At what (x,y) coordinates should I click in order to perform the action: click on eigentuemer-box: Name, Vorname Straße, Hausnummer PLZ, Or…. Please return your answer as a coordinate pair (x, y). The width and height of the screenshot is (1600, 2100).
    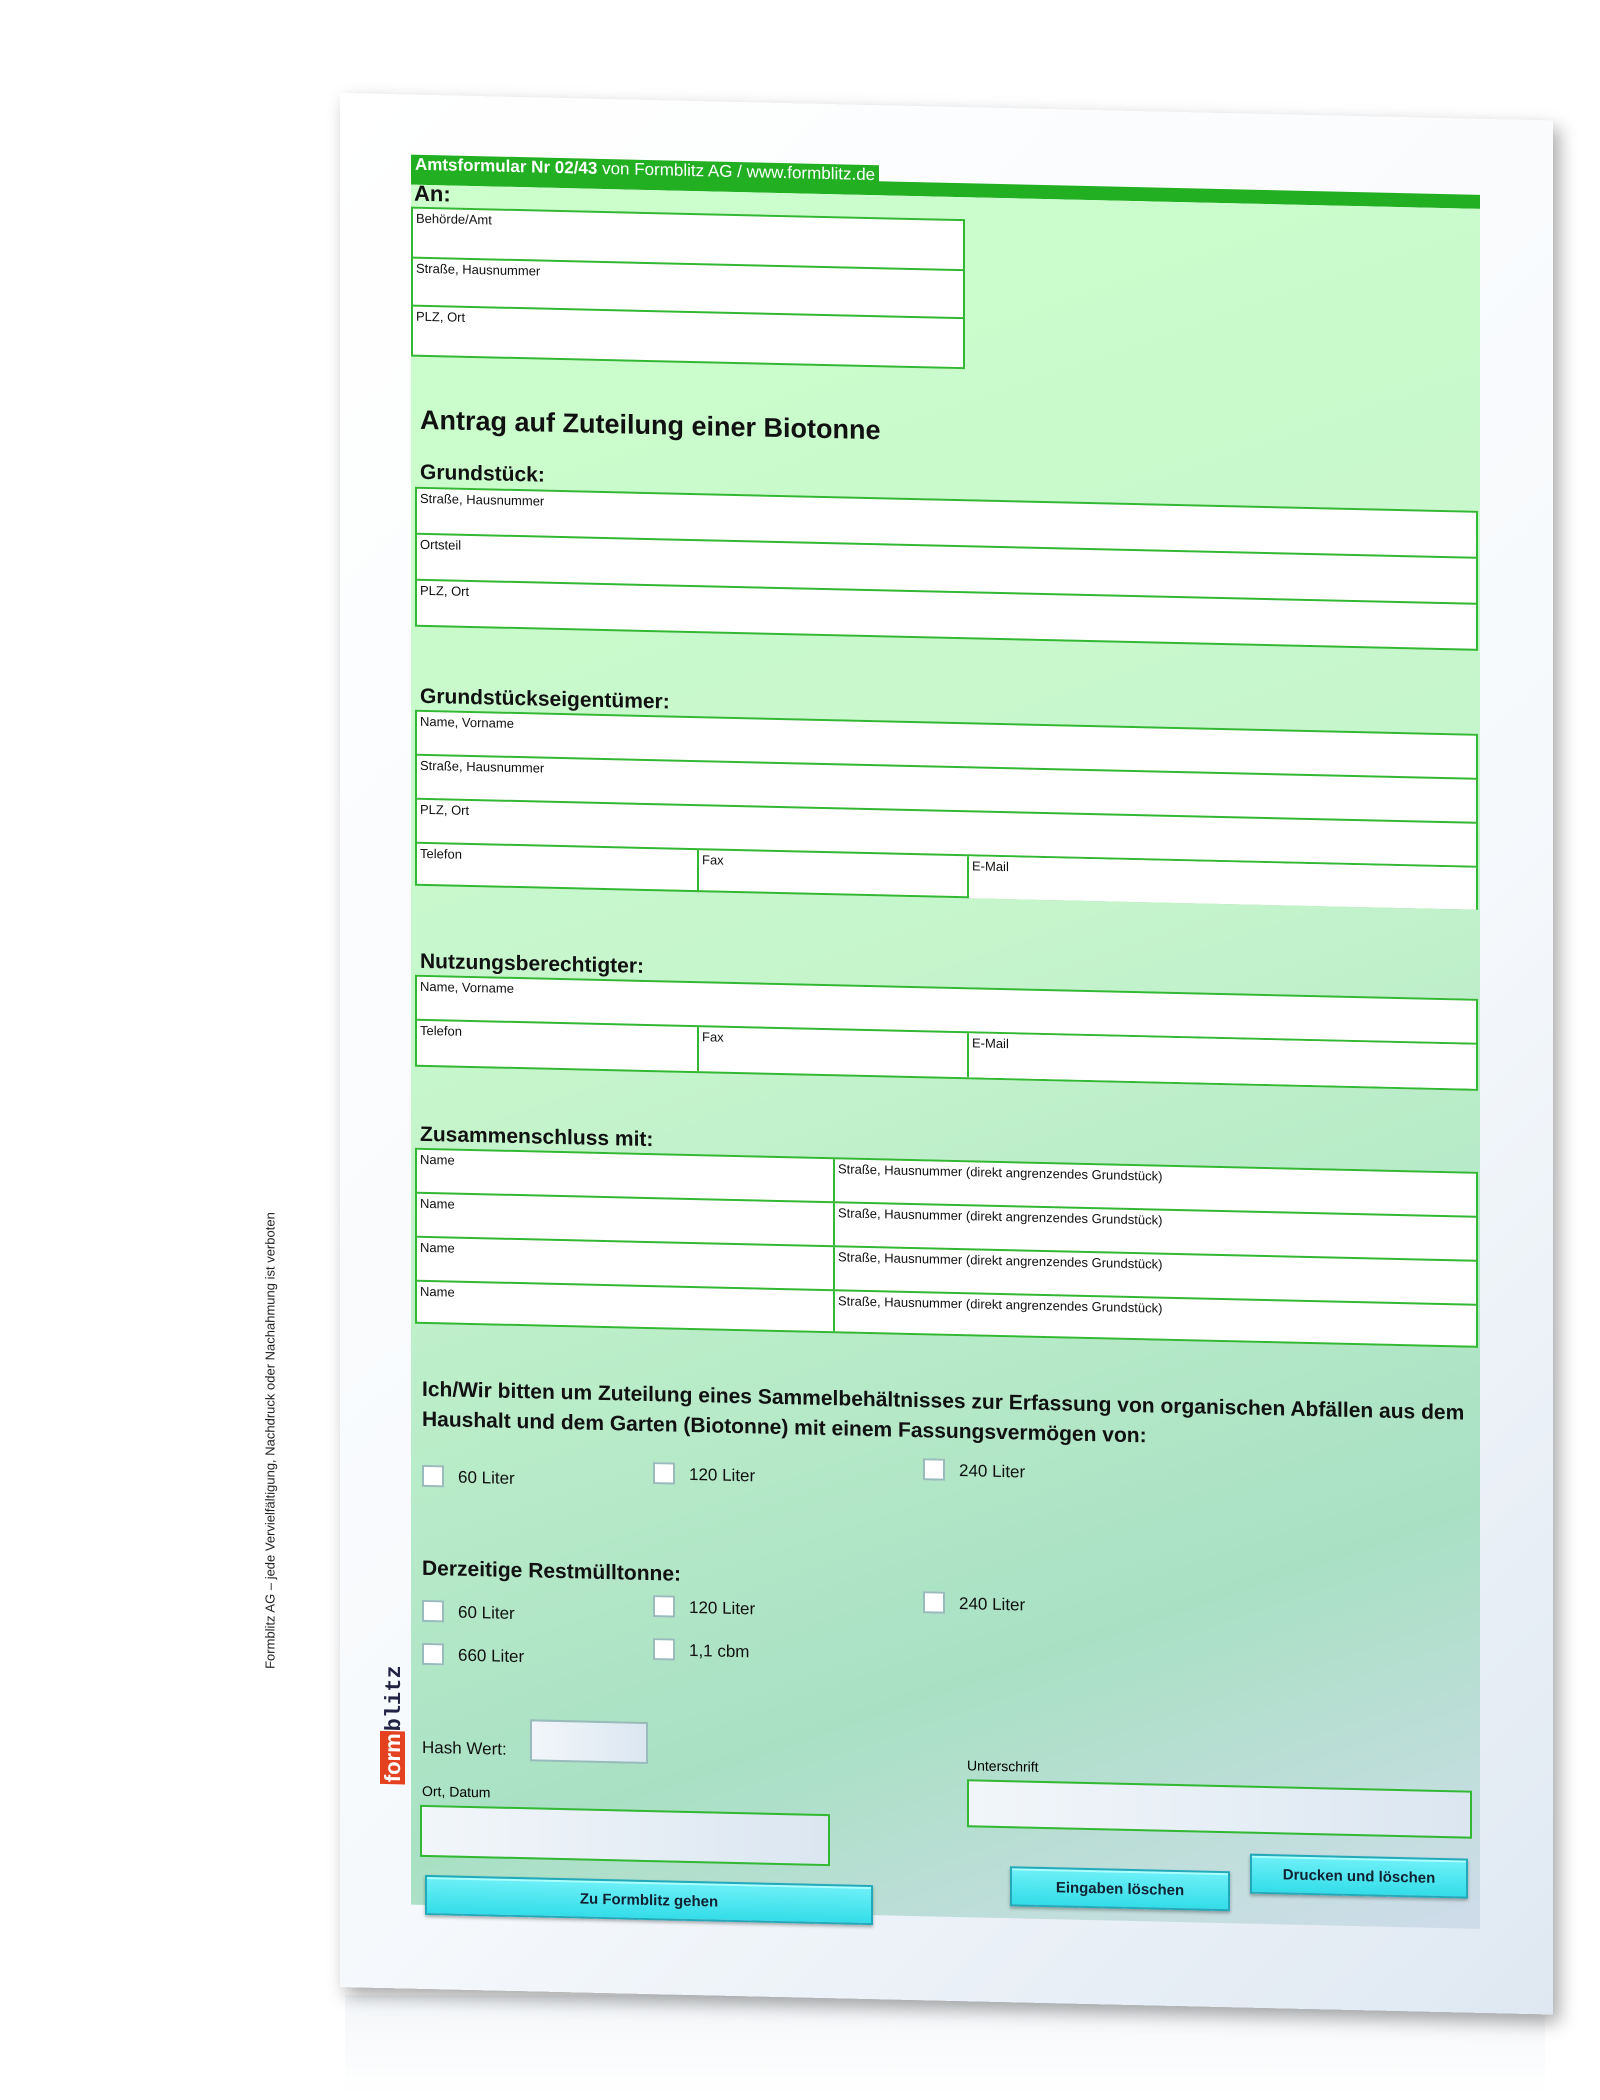
    Looking at the image, I should click on (946, 809).